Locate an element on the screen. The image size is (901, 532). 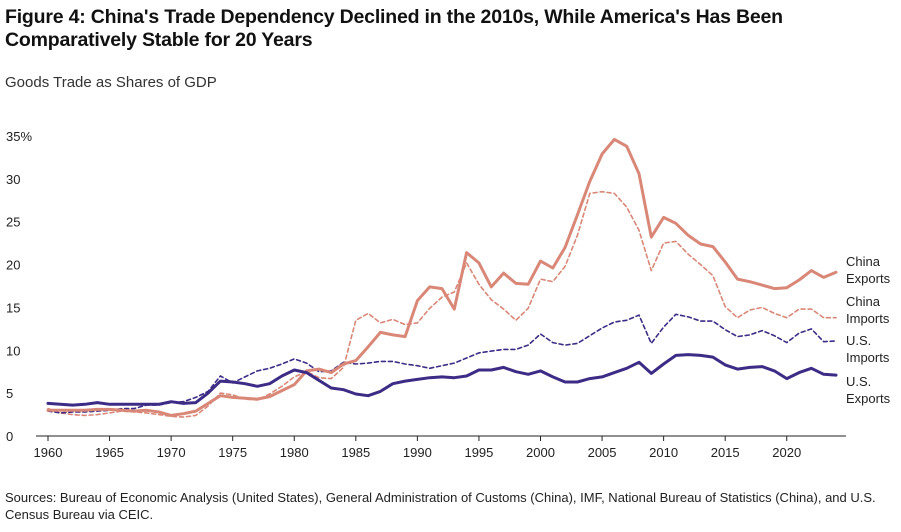
x-tick-label: 2000 is located at coordinates (540, 452).